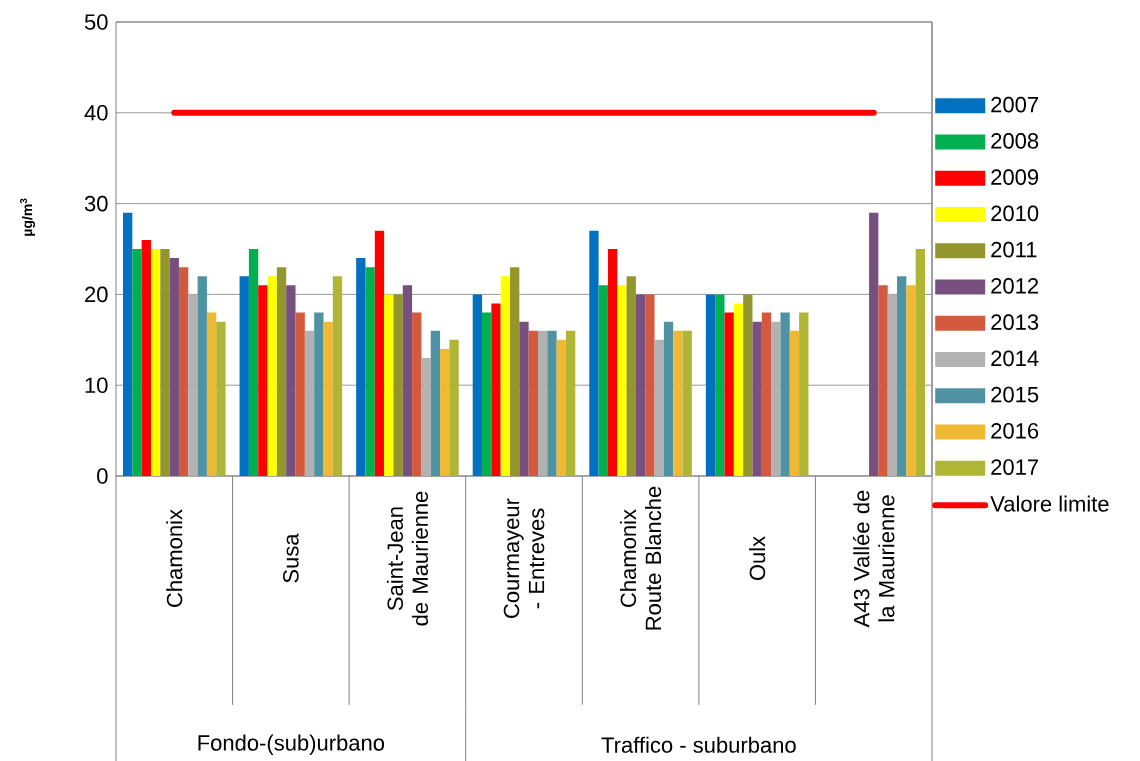 The height and width of the screenshot is (761, 1140). I want to click on y-tick-label: 30, so click(96, 203).